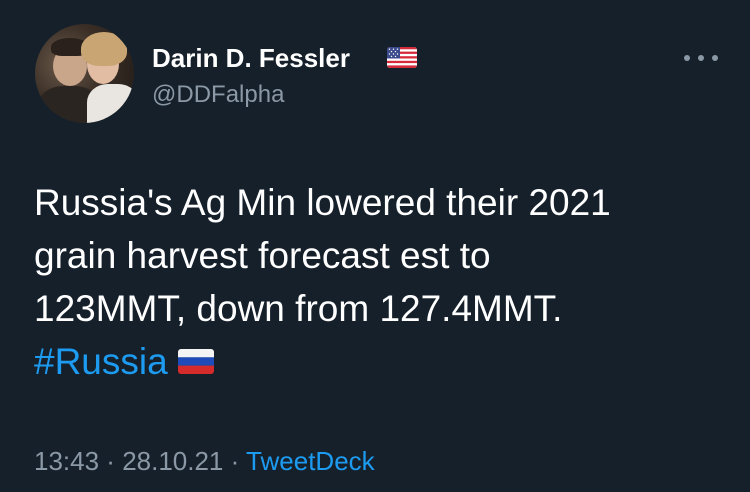 Image resolution: width=750 pixels, height=492 pixels. Describe the element at coordinates (379, 361) in the screenshot. I see `hashtag-line: #Russia` at that location.